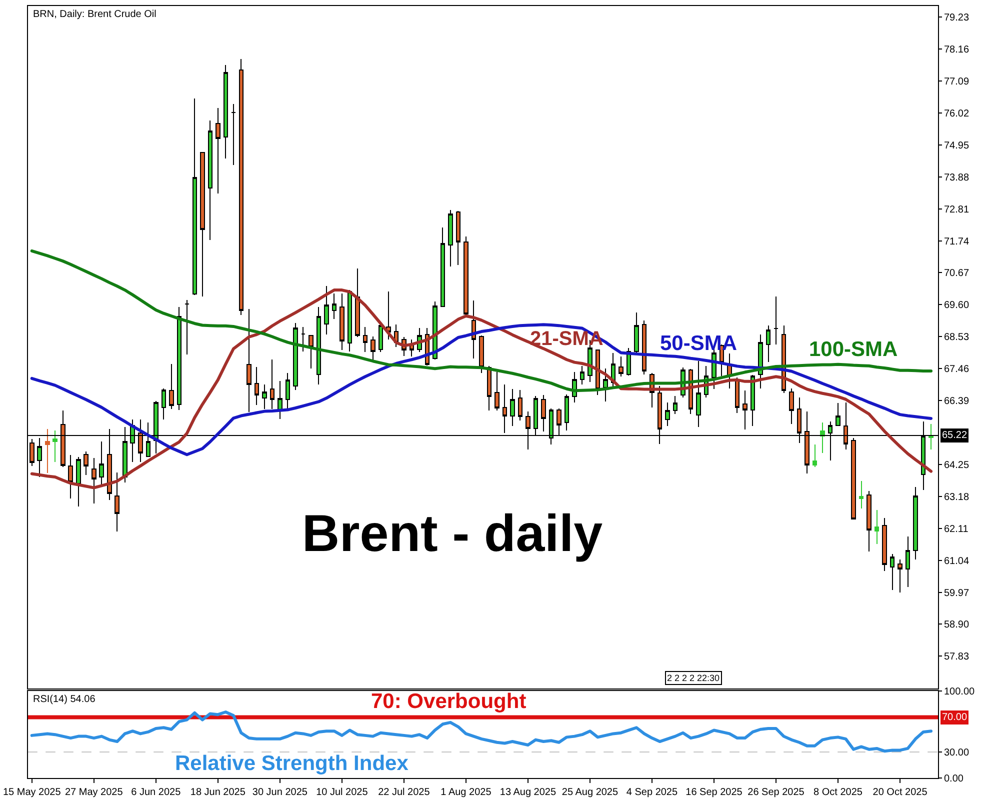  I want to click on y-tick-label: 63.18, so click(957, 497).